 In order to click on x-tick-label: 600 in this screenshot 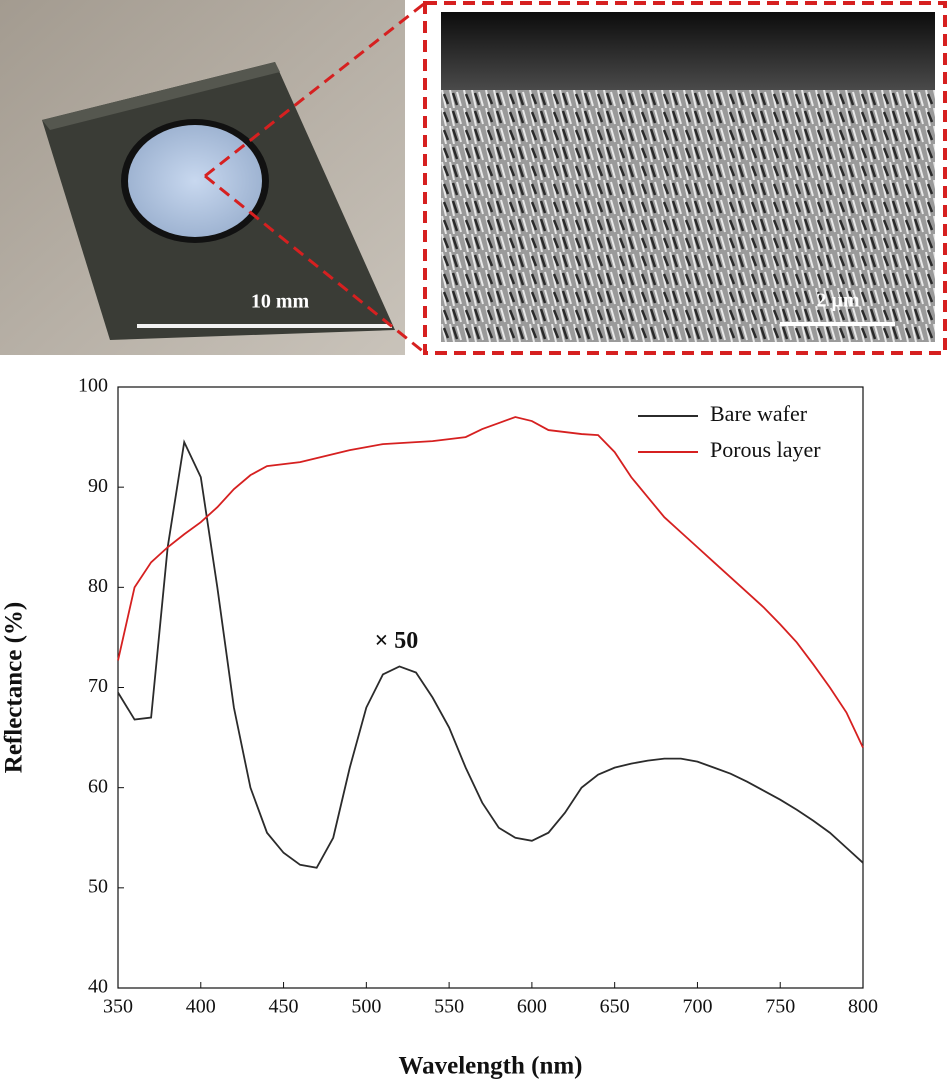, I will do `click(532, 1007)`.